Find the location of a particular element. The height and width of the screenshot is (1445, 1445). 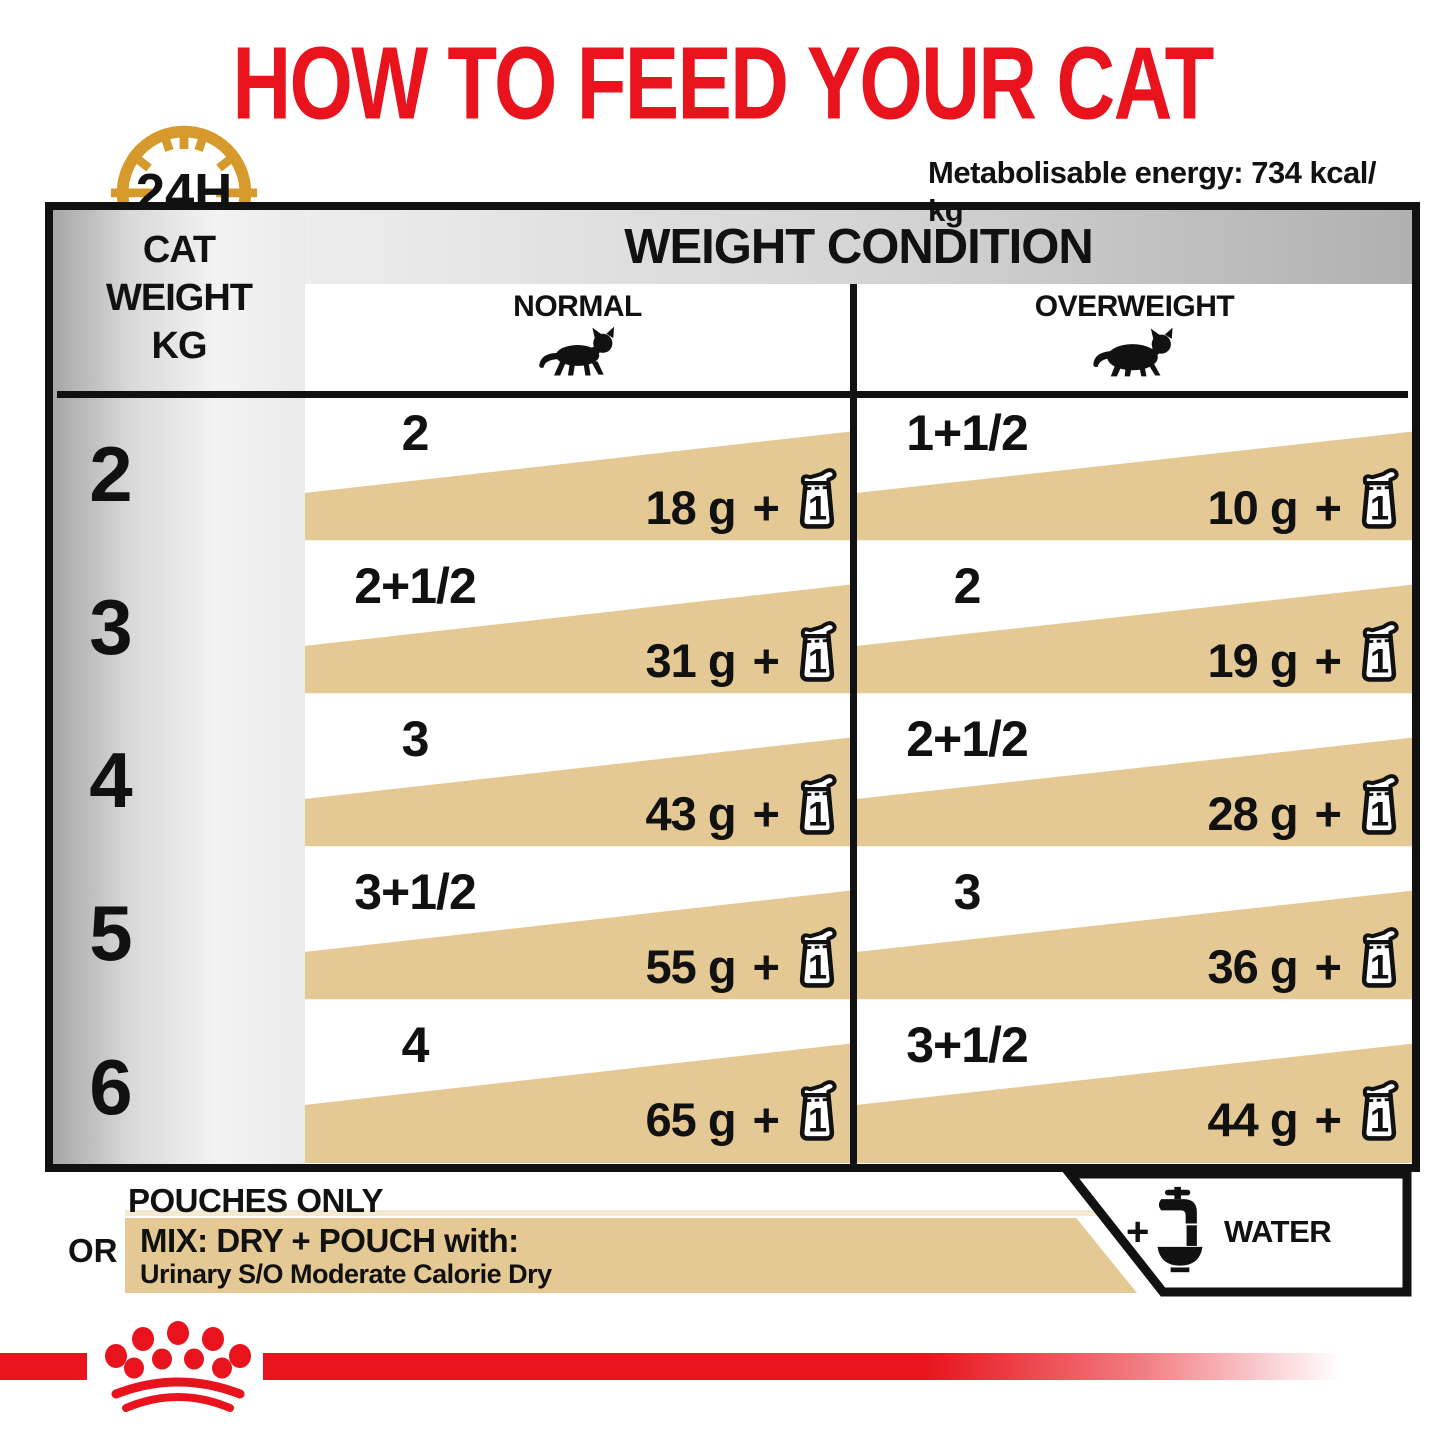

mix-band-highlight is located at coordinates (625, 1213).